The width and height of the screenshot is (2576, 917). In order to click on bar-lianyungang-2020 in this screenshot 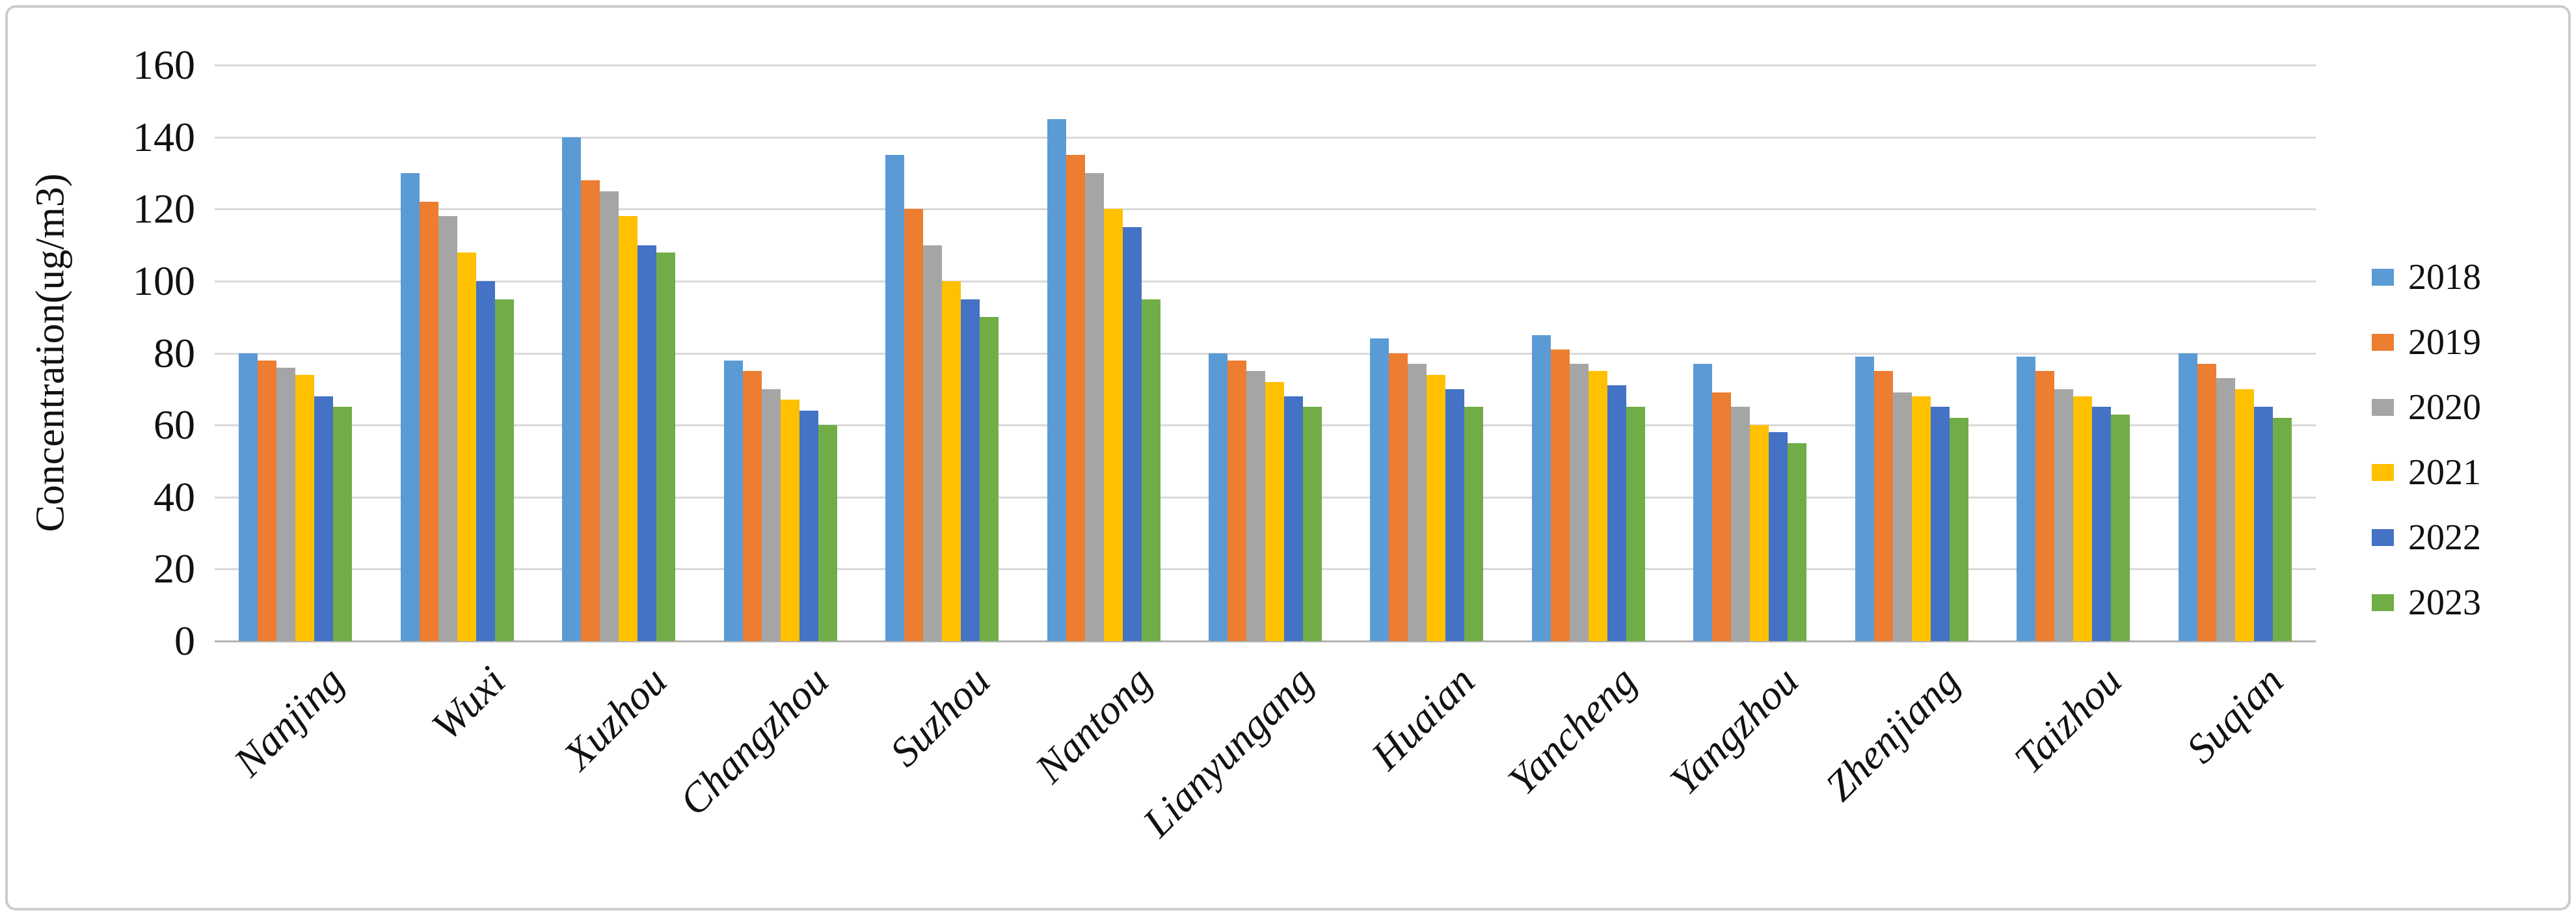, I will do `click(1255, 506)`.